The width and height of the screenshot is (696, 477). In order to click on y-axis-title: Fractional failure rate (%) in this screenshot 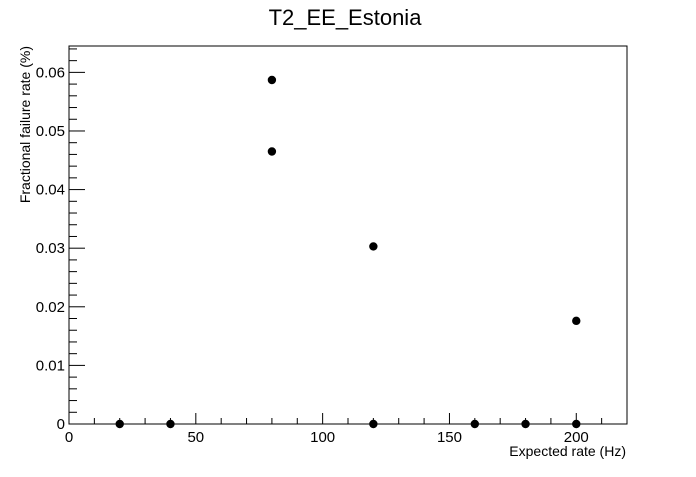, I will do `click(25, 124)`.